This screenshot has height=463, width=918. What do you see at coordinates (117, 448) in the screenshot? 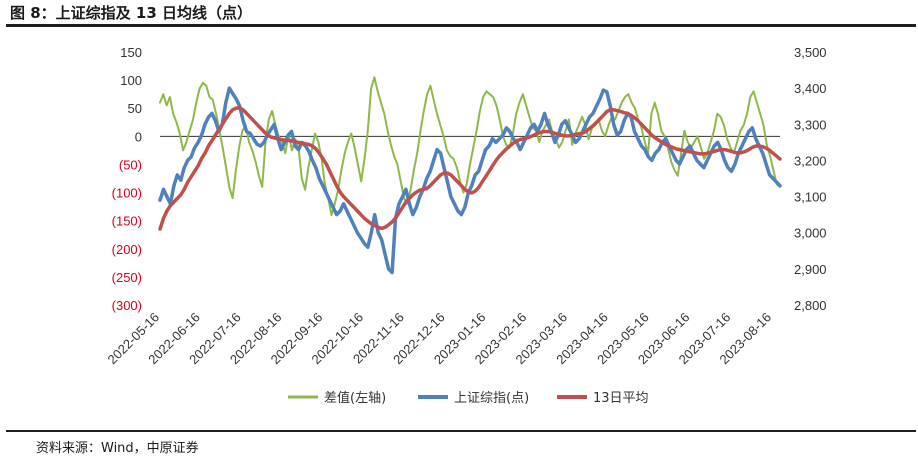
I see `source-note: 资料来源：Wind，中原证券` at bounding box center [117, 448].